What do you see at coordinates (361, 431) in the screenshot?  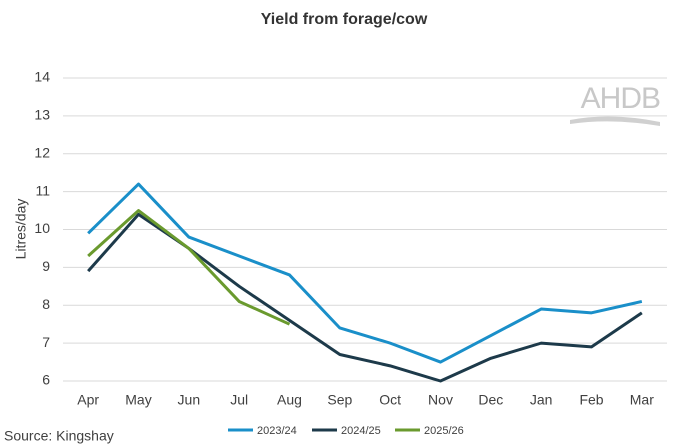 I see `legend-label: 2024/25` at bounding box center [361, 431].